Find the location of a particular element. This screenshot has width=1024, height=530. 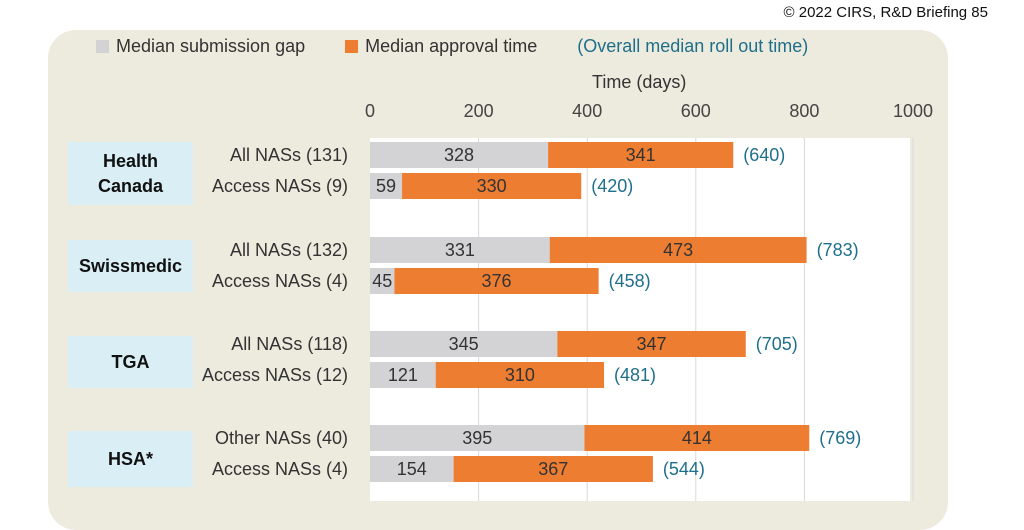

bar-value-approval: 330 is located at coordinates (492, 186).